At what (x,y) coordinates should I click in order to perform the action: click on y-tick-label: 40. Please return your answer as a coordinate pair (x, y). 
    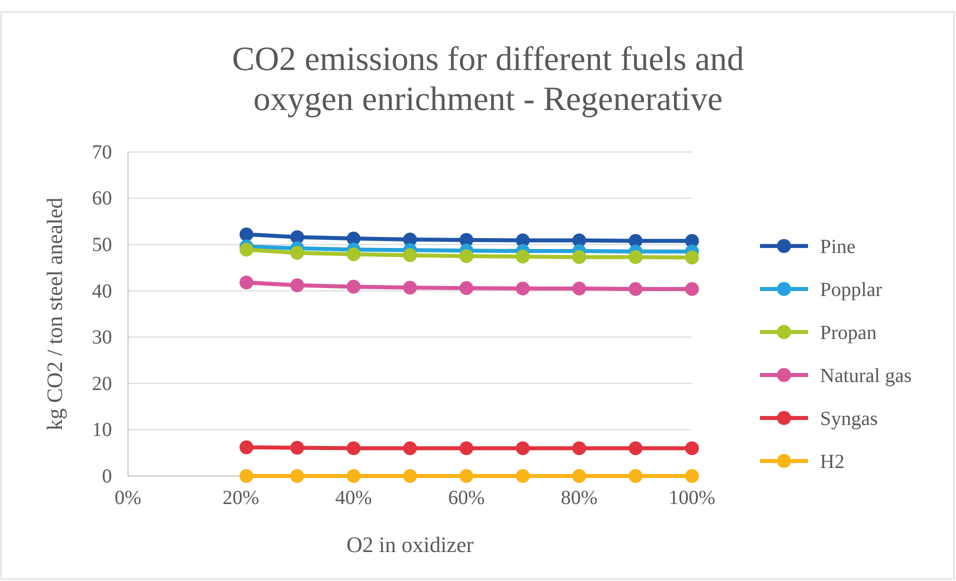
    Looking at the image, I should click on (102, 291).